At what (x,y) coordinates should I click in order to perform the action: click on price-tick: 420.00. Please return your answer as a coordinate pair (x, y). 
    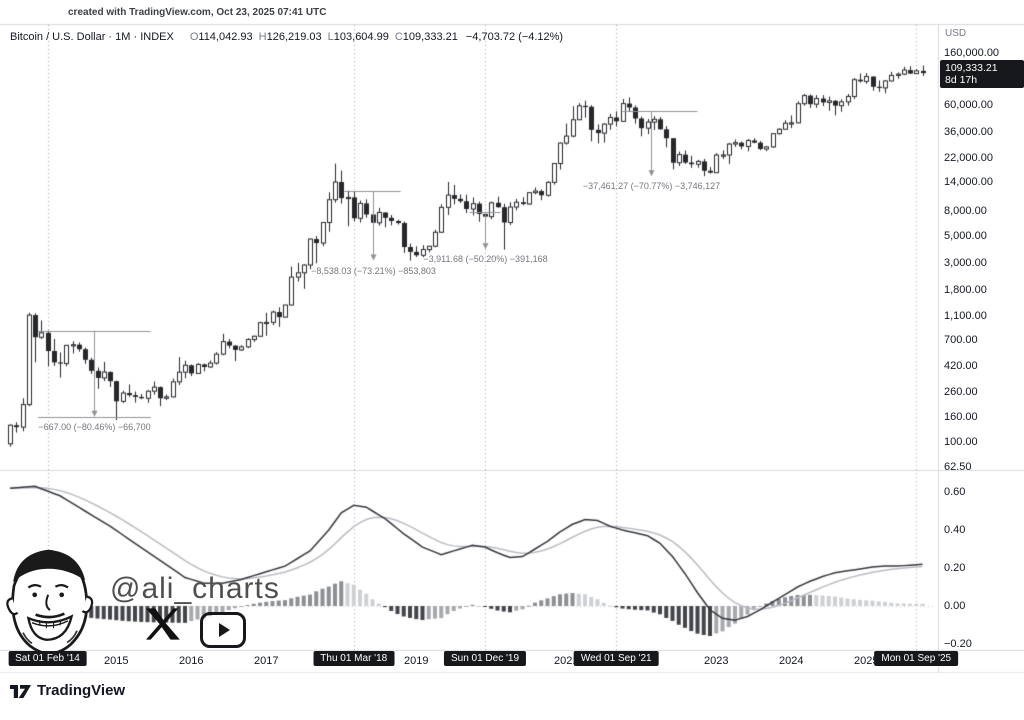
    Looking at the image, I should click on (961, 366).